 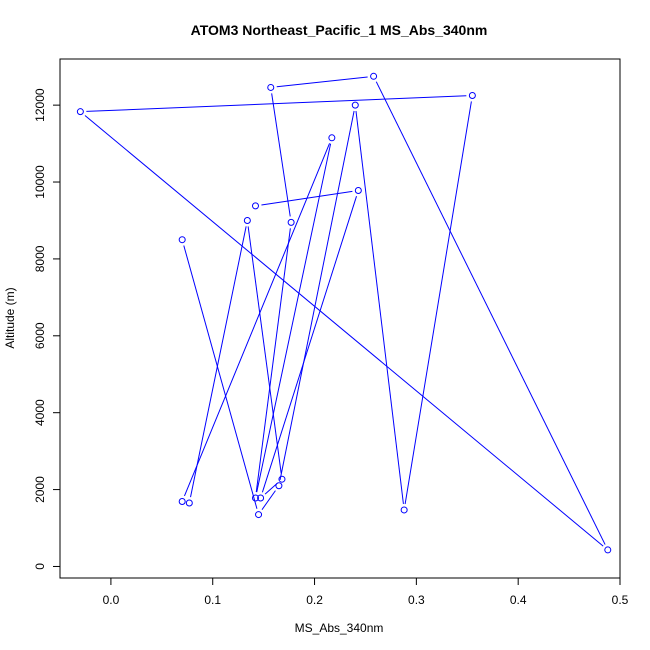 What do you see at coordinates (40, 182) in the screenshot?
I see `y-tick-label: 10000` at bounding box center [40, 182].